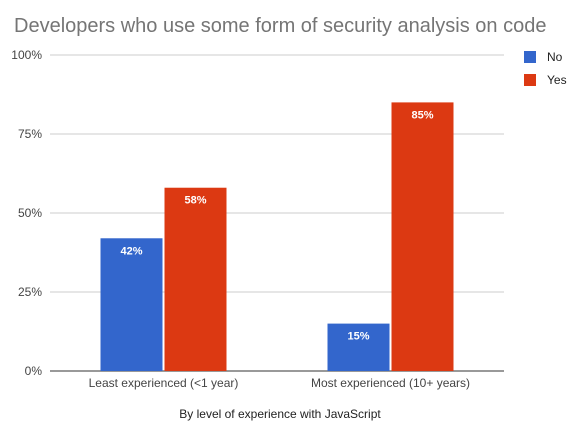 The image size is (586, 433). I want to click on y-tick-label: 25%, so click(30, 292).